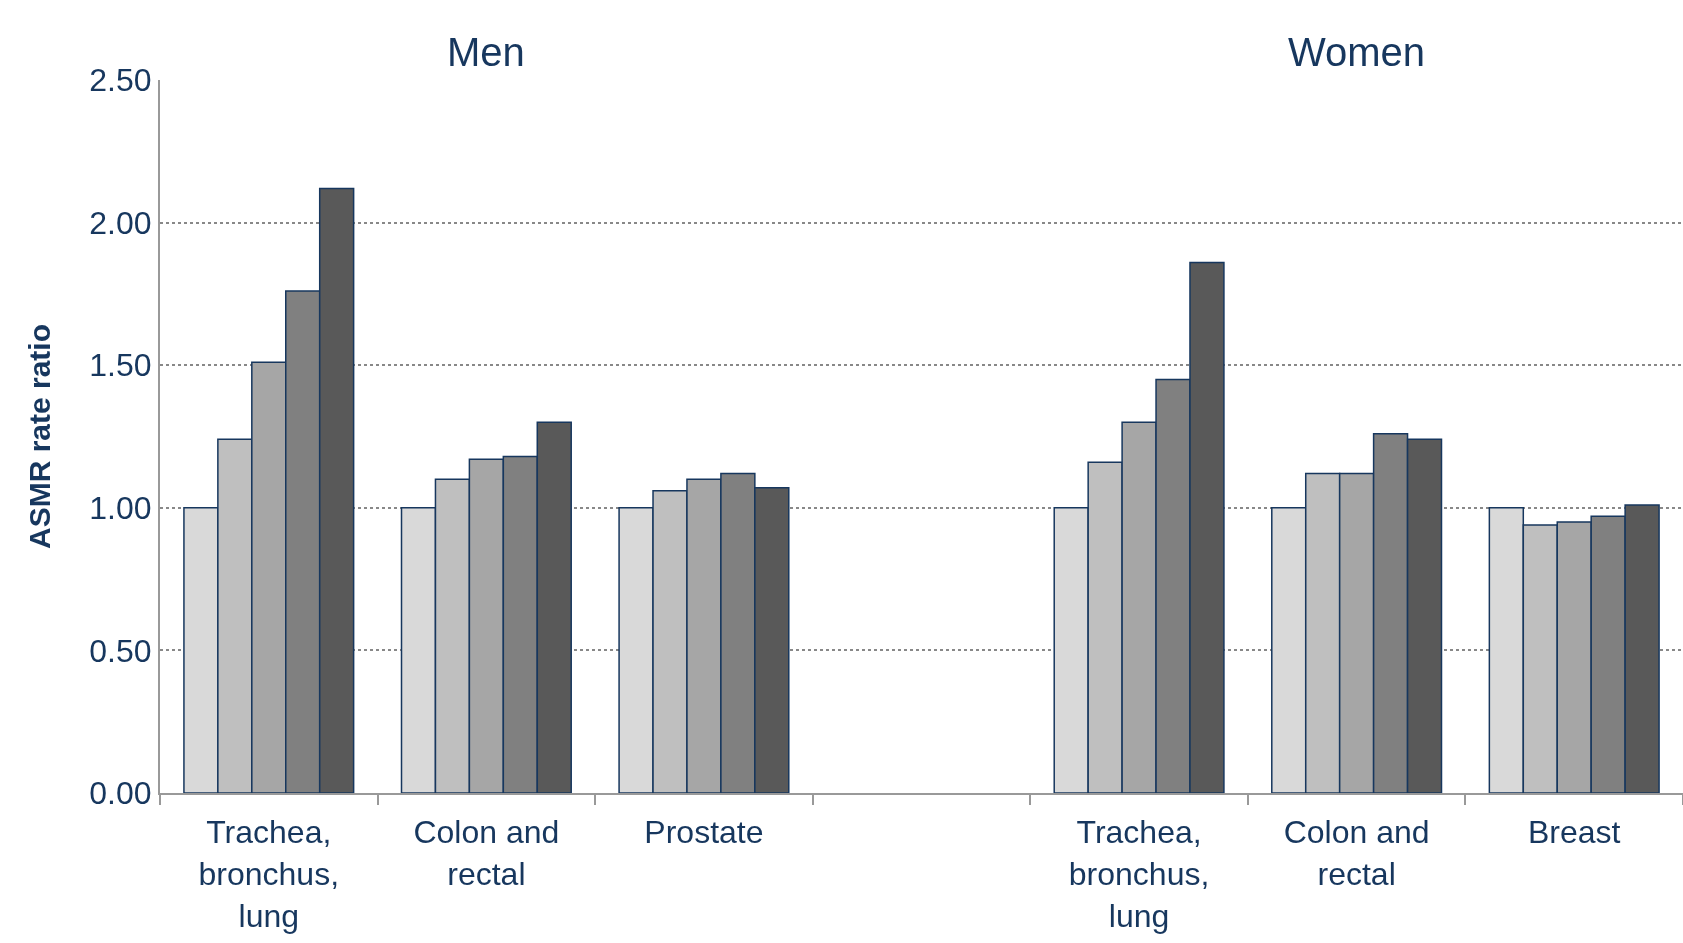  I want to click on y-tick-label: 2.00, so click(120, 222).